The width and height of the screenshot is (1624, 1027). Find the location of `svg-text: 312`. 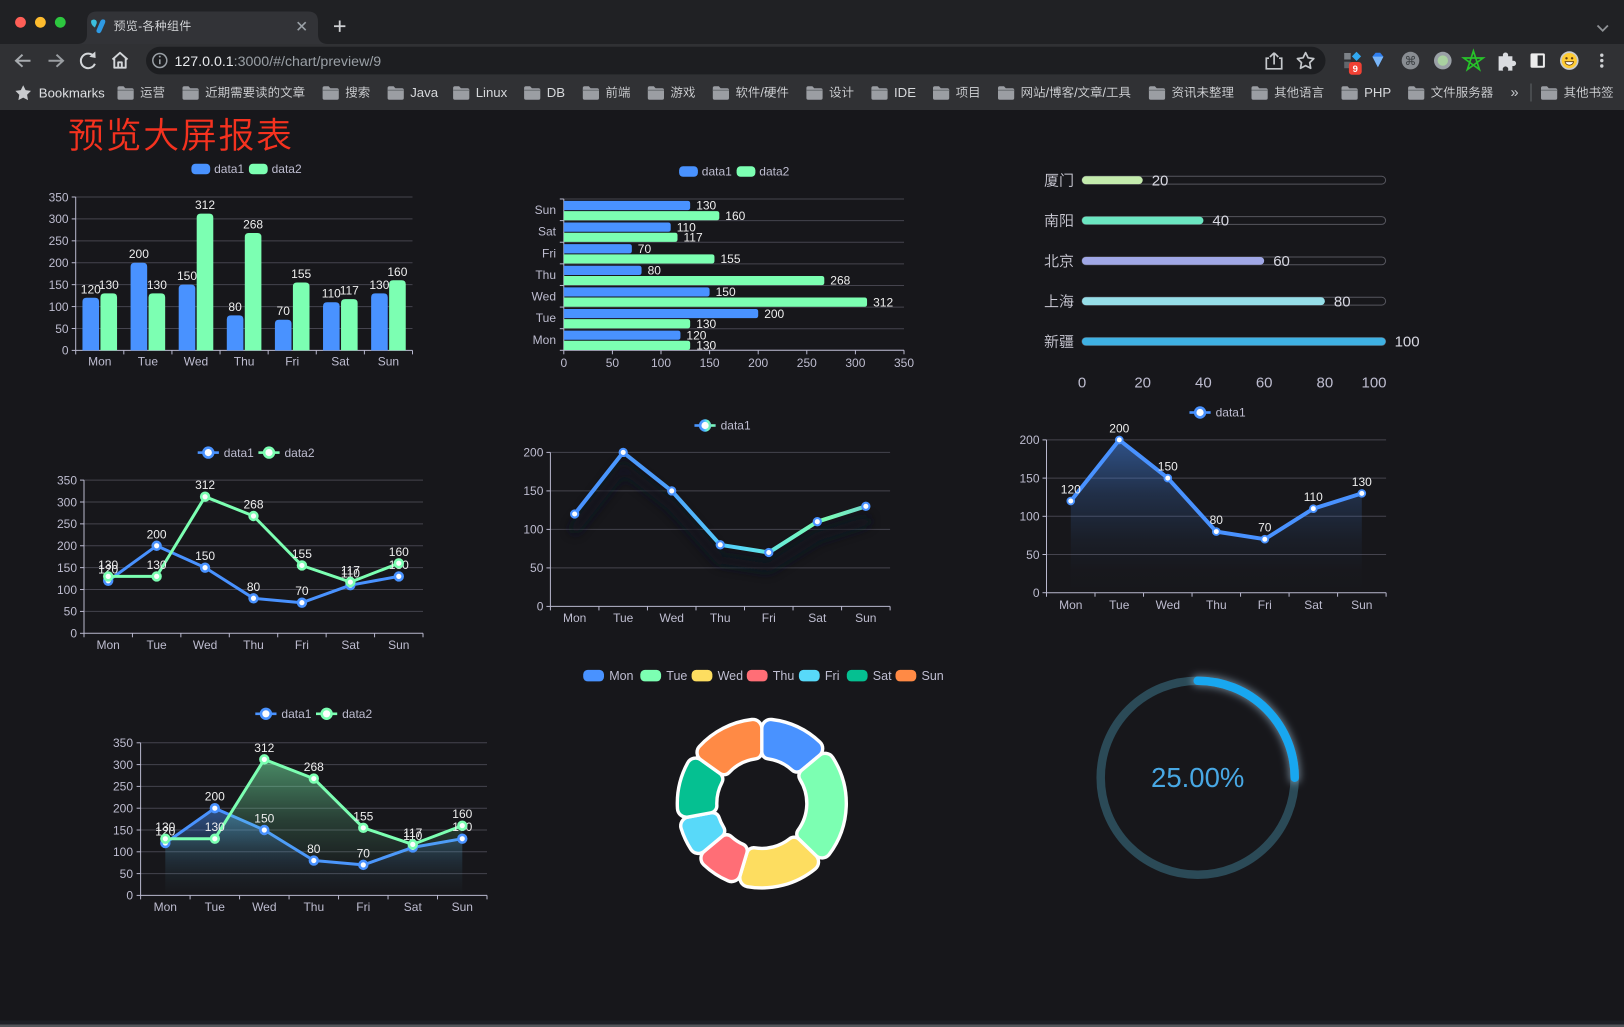

svg-text: 312 is located at coordinates (883, 302).